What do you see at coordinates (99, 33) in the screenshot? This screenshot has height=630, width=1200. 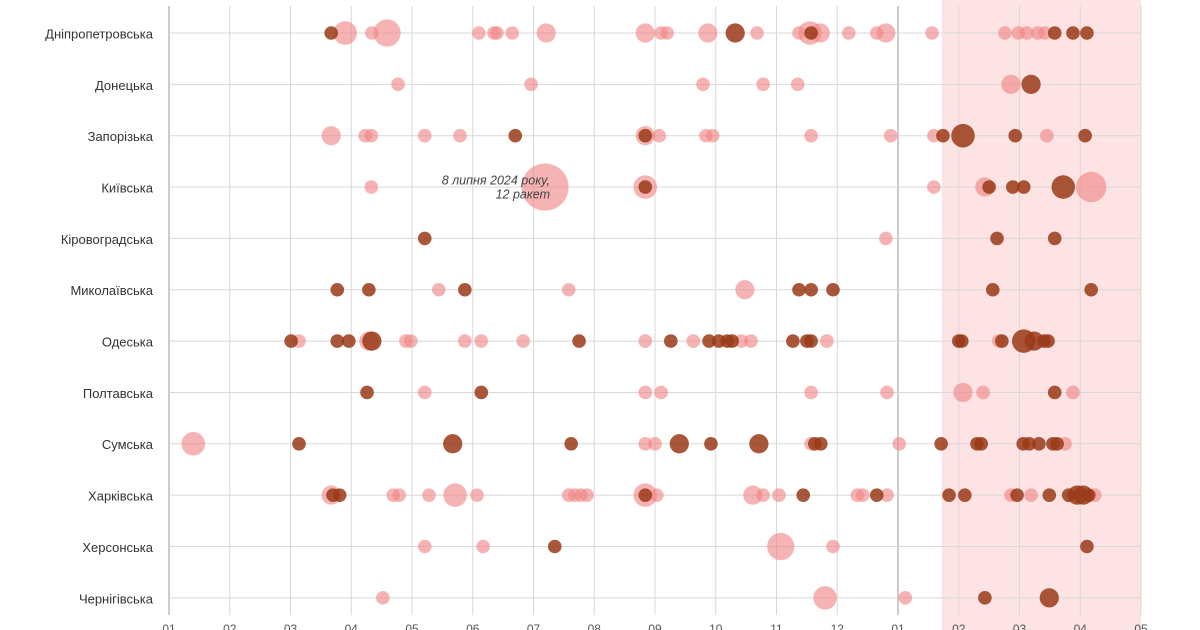 I see `row-label: Дніпропетровська` at bounding box center [99, 33].